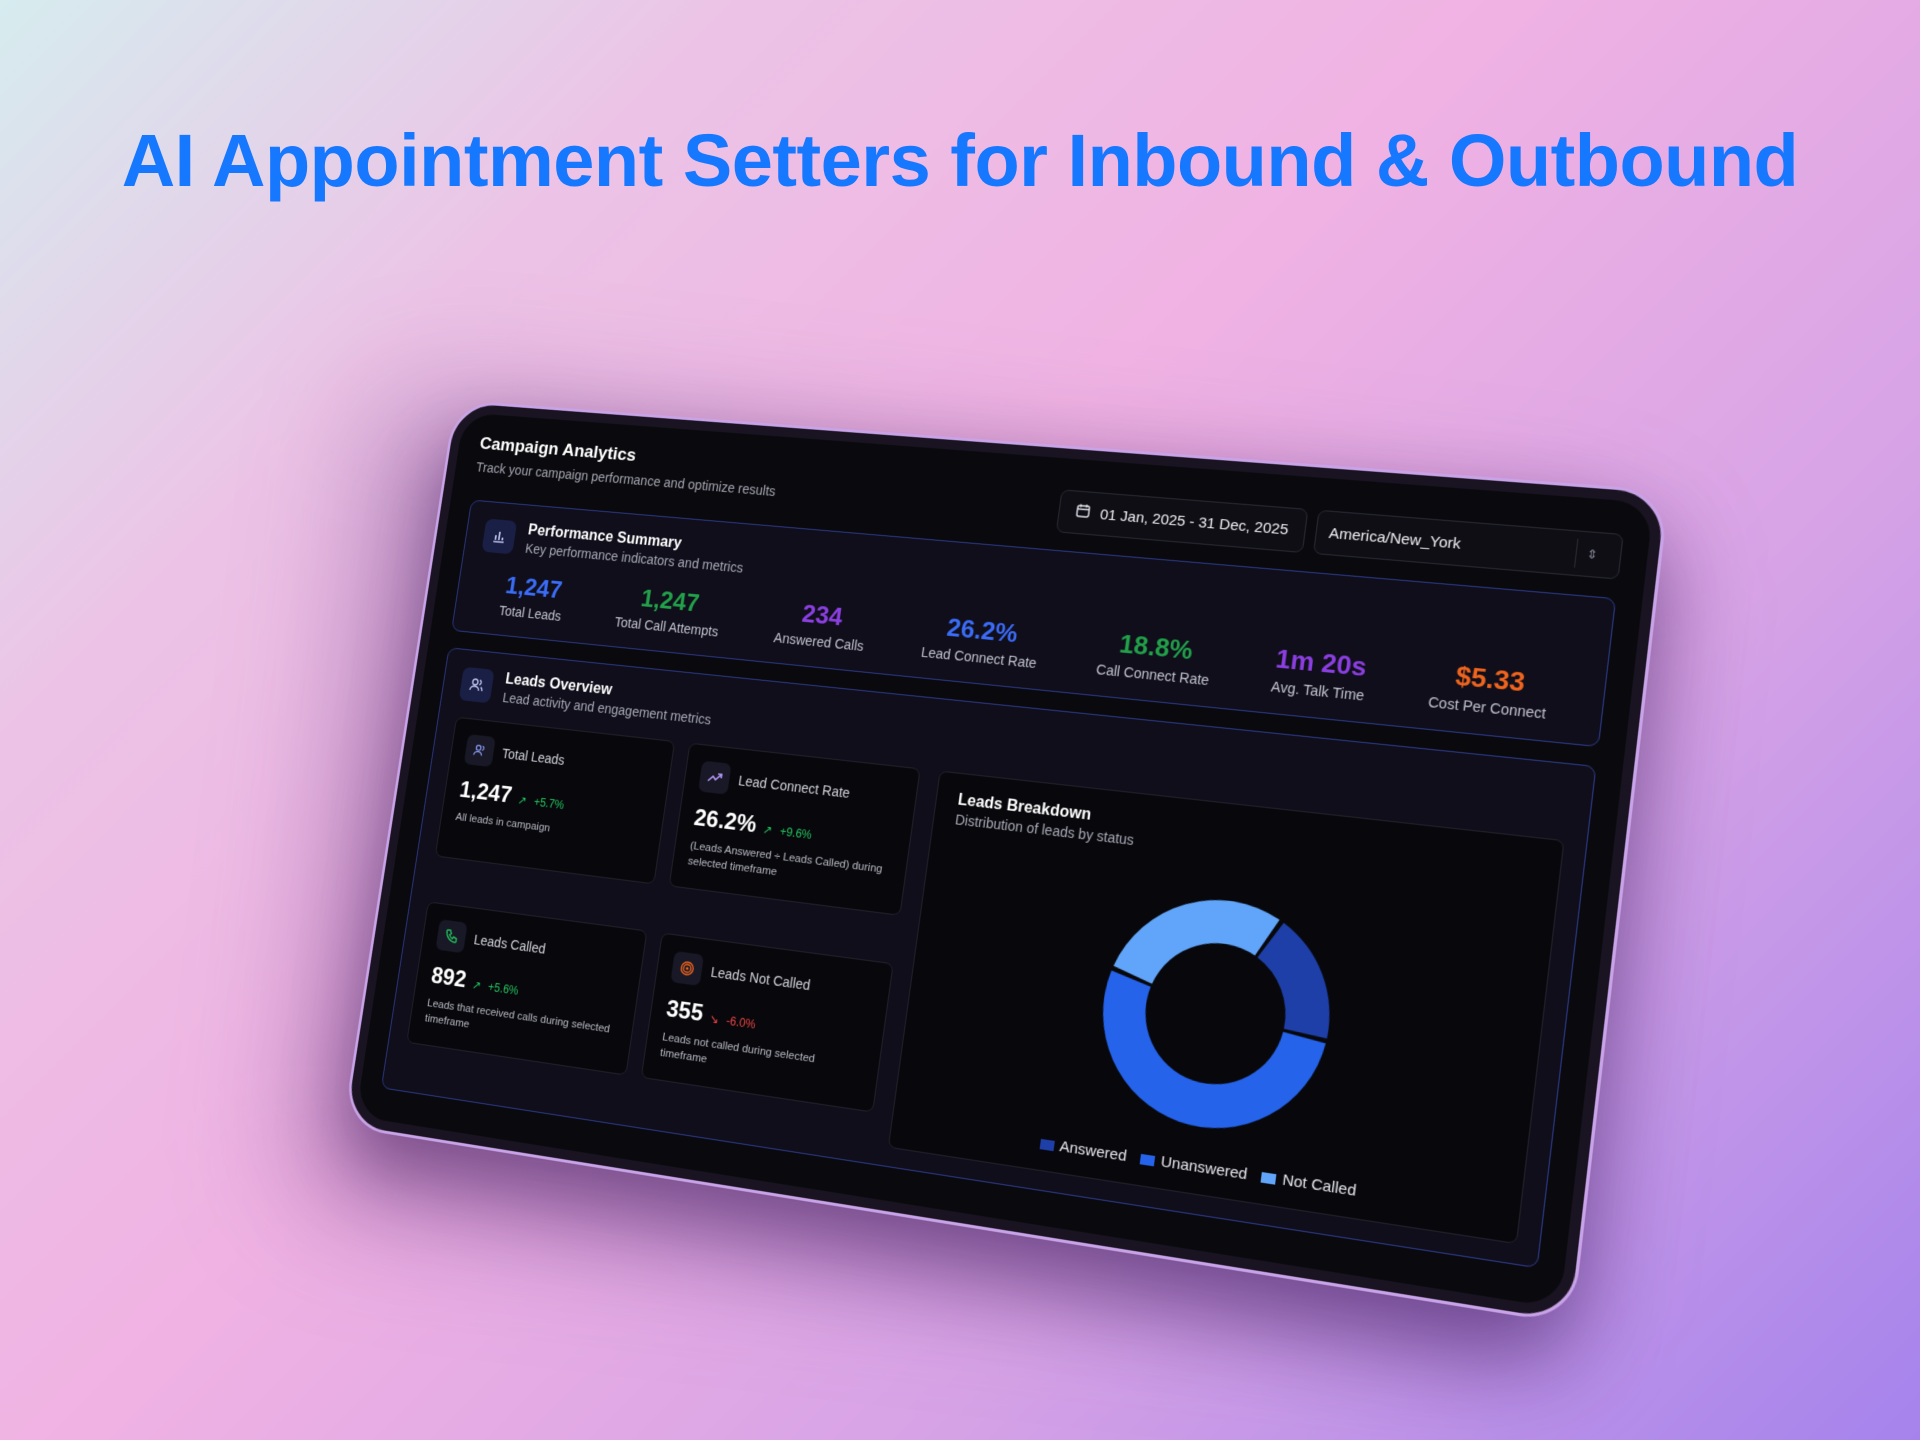 Image resolution: width=1920 pixels, height=1440 pixels. What do you see at coordinates (981, 640) in the screenshot?
I see `kpi-lead-connect-rate: 26.2% Lead Connect Rate` at bounding box center [981, 640].